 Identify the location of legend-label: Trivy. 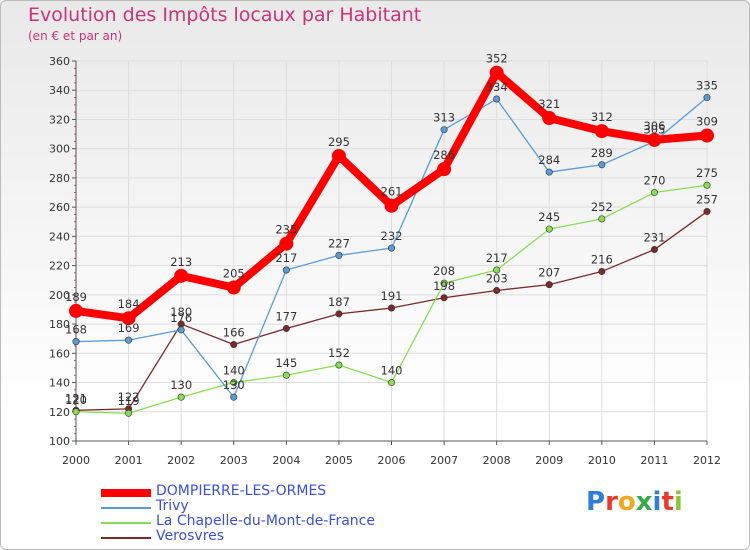
(172, 506).